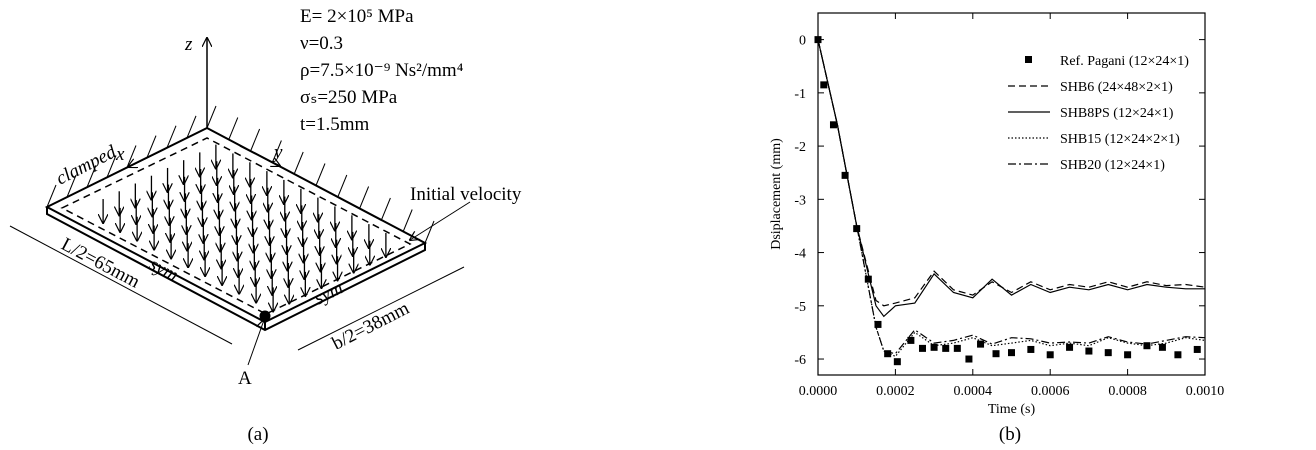  Describe the element at coordinates (371, 326) in the screenshot. I see `width-label: b/2=38mm` at that location.